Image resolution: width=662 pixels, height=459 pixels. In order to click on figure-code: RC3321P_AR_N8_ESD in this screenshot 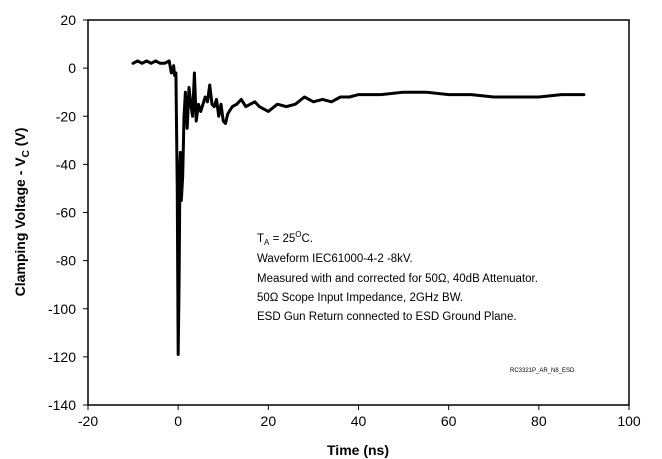, I will do `click(542, 371)`.